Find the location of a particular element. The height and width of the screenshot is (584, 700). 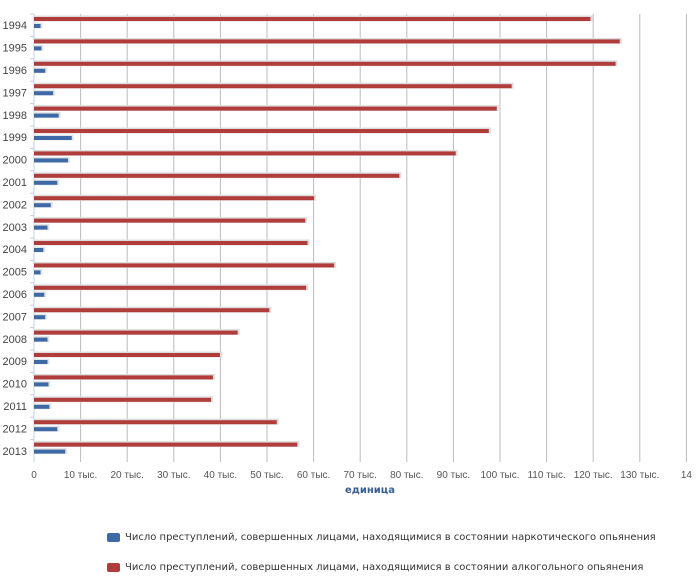

x-tick-label: 40 тыс. is located at coordinates (220, 475).